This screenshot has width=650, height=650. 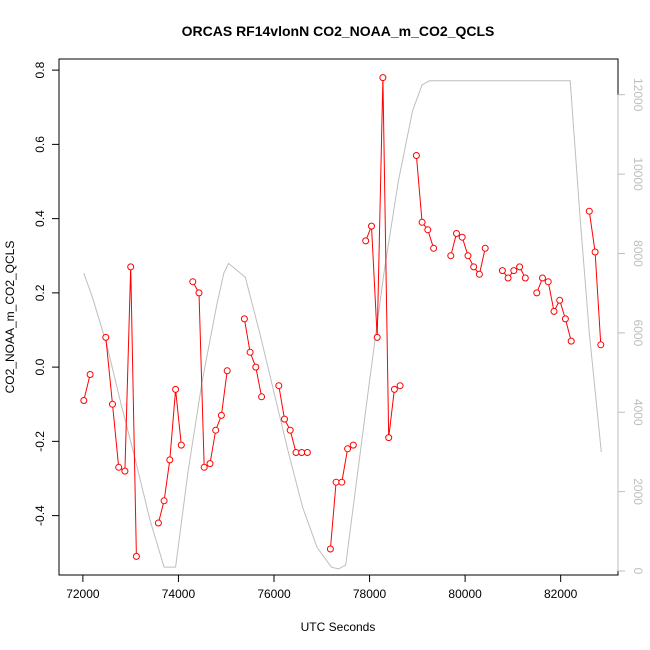 I want to click on y2-tick-label: 6000, so click(x=638, y=333).